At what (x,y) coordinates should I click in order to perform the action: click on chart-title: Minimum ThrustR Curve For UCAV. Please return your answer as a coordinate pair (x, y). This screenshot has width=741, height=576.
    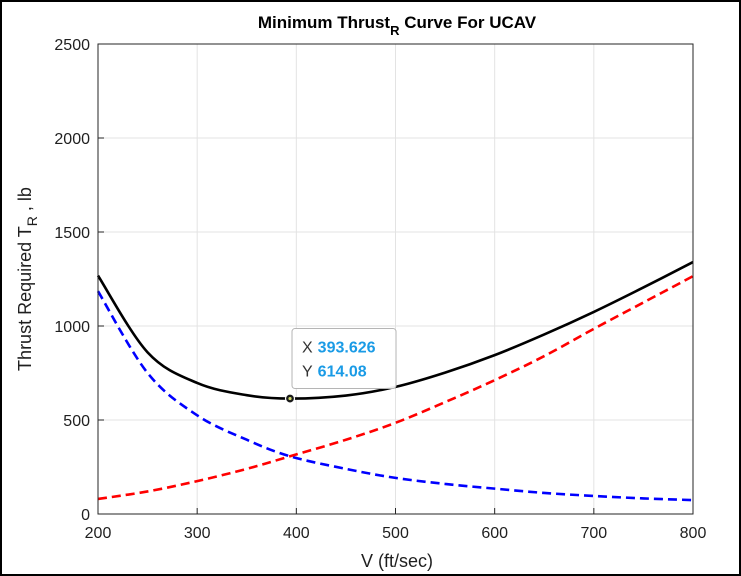
    Looking at the image, I should click on (397, 25).